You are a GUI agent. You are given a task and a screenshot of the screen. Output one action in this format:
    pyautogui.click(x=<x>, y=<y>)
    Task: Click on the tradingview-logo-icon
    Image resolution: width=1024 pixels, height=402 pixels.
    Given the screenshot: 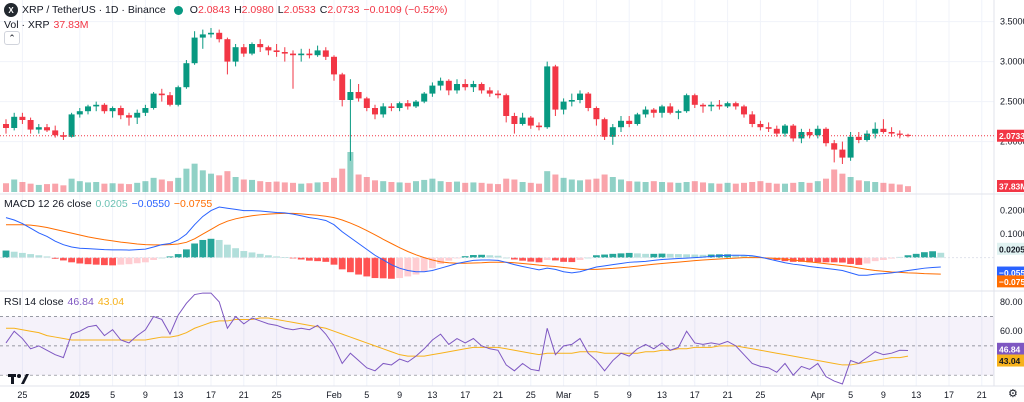 What is the action you would take?
    pyautogui.click(x=19, y=380)
    